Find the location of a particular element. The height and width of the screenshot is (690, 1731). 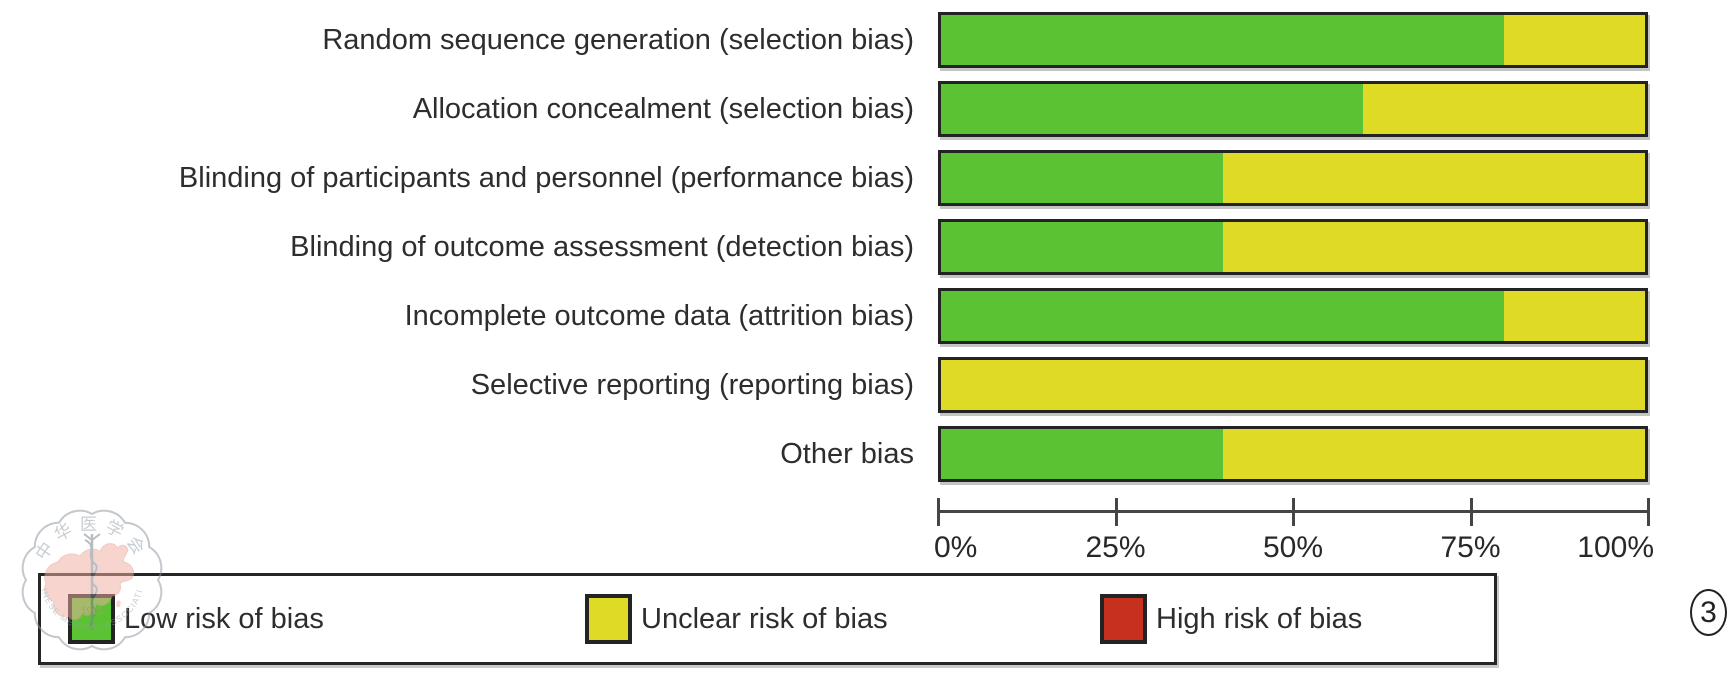

x-axis is located at coordinates (1293, 512).